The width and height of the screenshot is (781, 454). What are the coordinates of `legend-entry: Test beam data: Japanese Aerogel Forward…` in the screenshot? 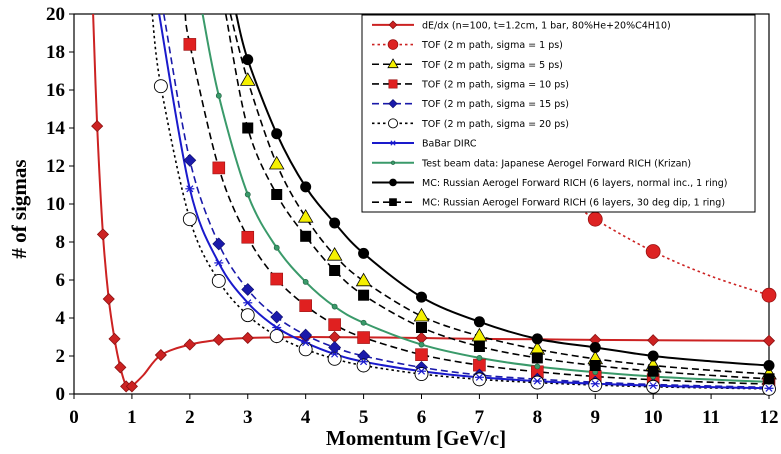 It's located at (556, 163).